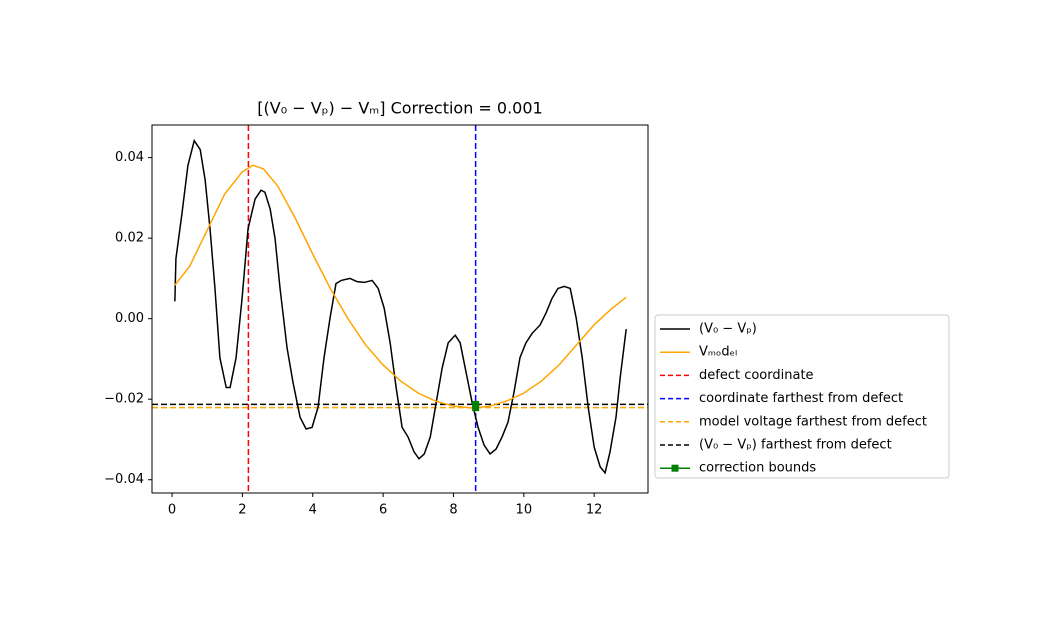 This screenshot has width=1049, height=617. Describe the element at coordinates (757, 468) in the screenshot. I see `legend-label: correction bounds` at that location.